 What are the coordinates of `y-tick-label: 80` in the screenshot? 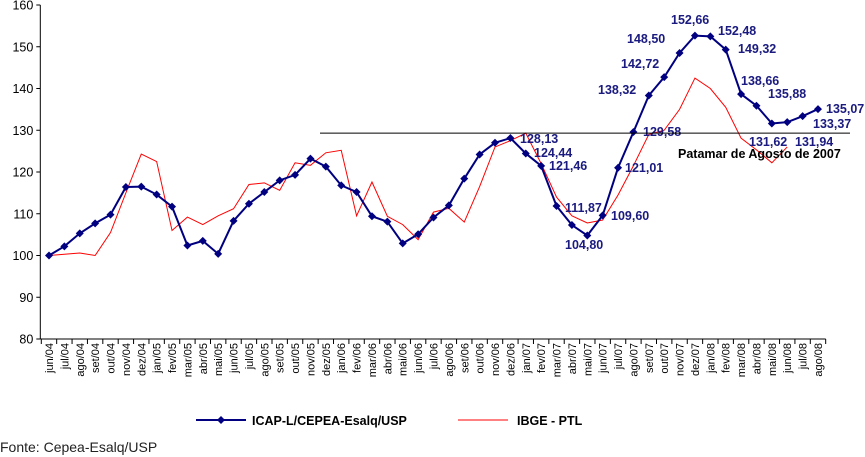 It's located at (26, 340).